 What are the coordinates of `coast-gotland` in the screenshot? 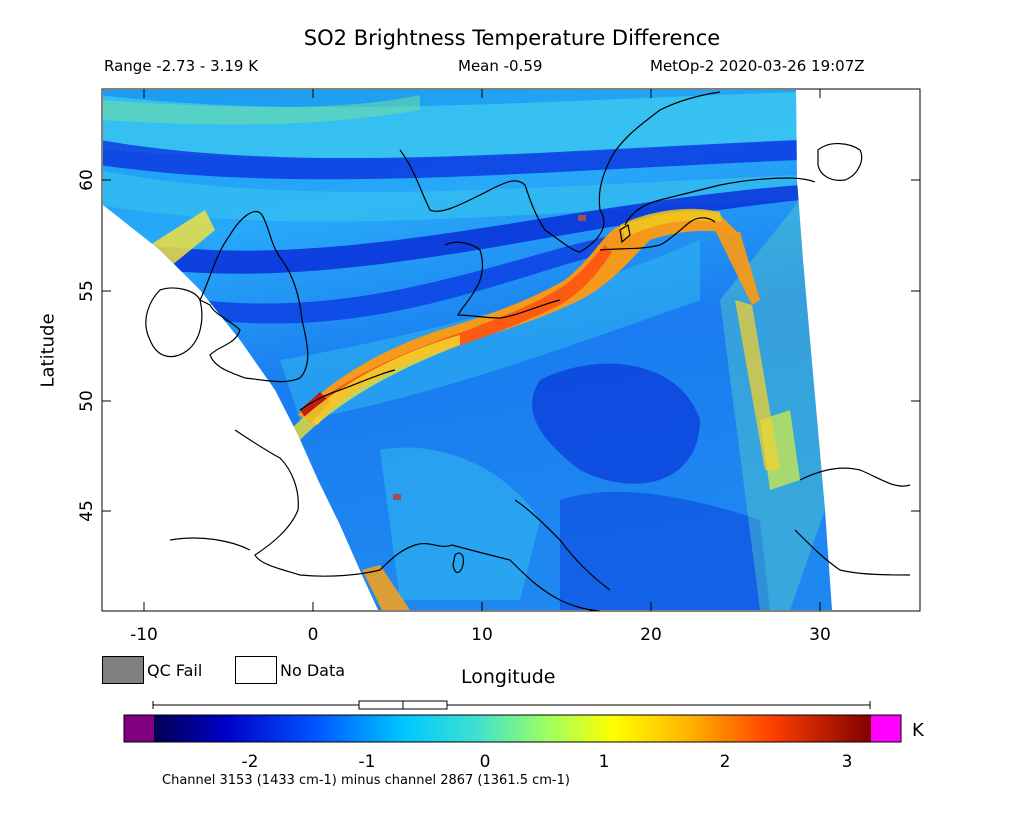 It's located at (625, 234).